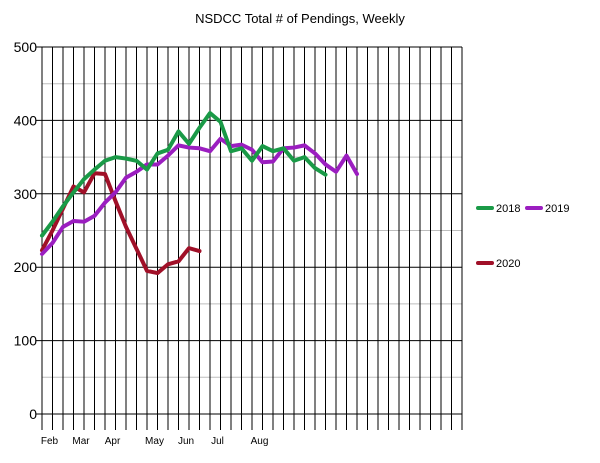 Image resolution: width=600 pixels, height=463 pixels. Describe the element at coordinates (508, 209) in the screenshot. I see `legend-label-2018: 2018` at that location.